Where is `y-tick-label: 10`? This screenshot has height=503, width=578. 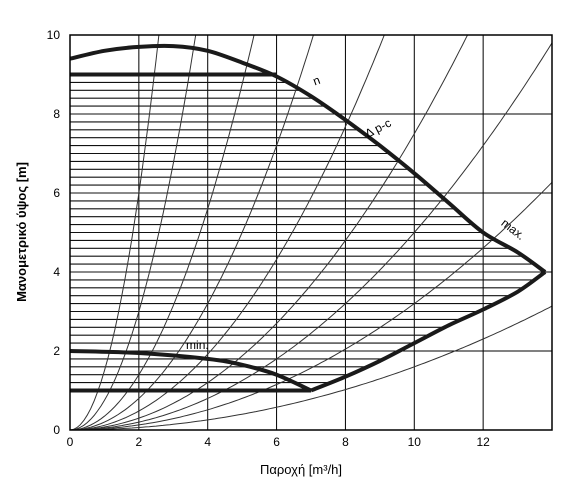 y-tick-label: 10 is located at coordinates (54, 35).